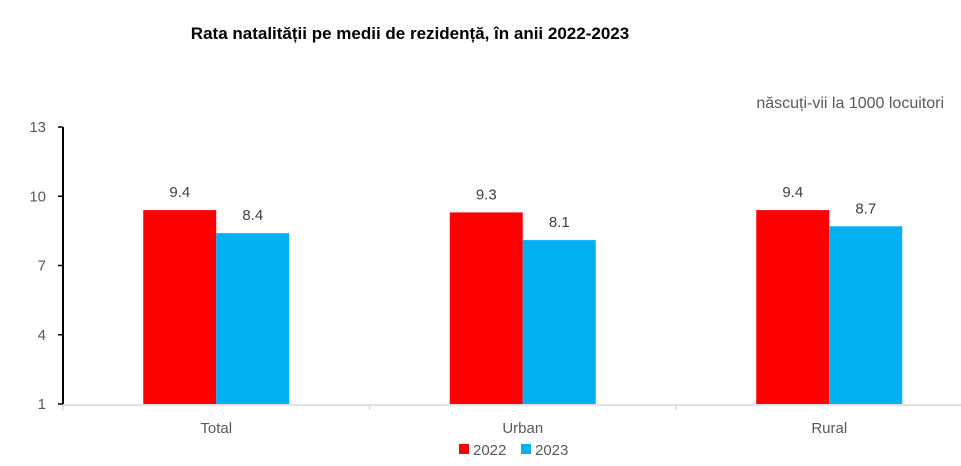 The height and width of the screenshot is (466, 961). I want to click on x-axis: Total Urban Rural, so click(511, 420).